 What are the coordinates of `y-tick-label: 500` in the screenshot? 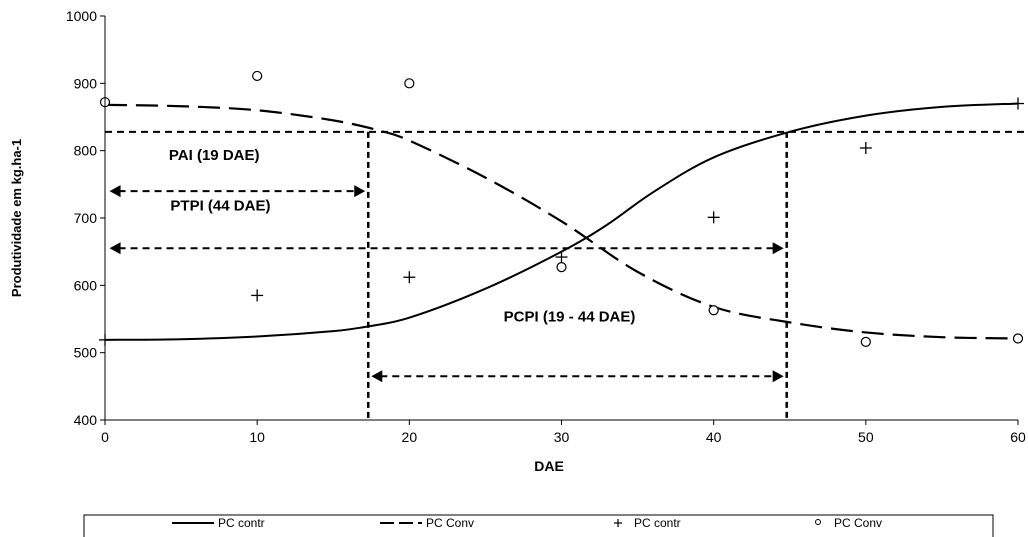 It's located at (86, 353).